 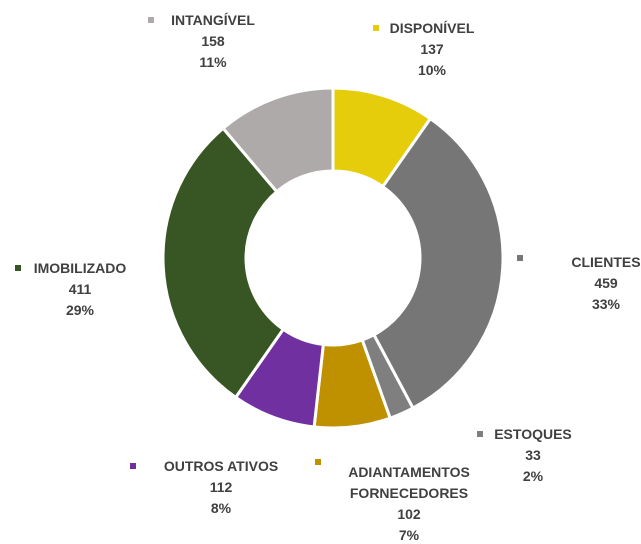 What do you see at coordinates (221, 466) in the screenshot?
I see `category-label: OUTROS ATIVOS` at bounding box center [221, 466].